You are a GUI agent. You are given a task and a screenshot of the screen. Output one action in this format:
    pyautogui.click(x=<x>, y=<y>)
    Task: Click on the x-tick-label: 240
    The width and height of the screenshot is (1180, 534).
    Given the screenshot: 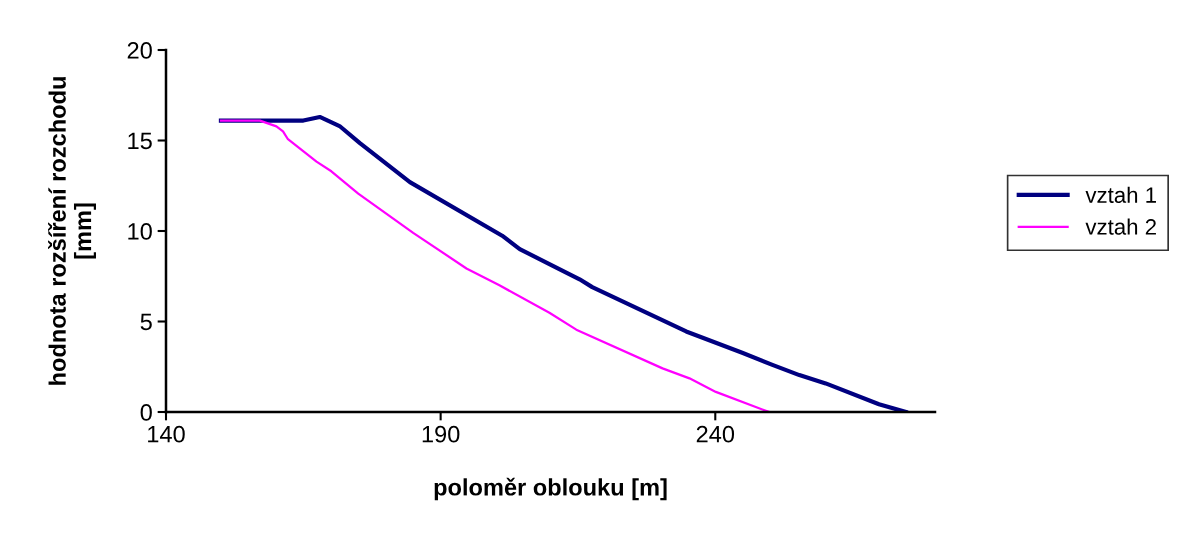 What is the action you would take?
    pyautogui.click(x=715, y=434)
    